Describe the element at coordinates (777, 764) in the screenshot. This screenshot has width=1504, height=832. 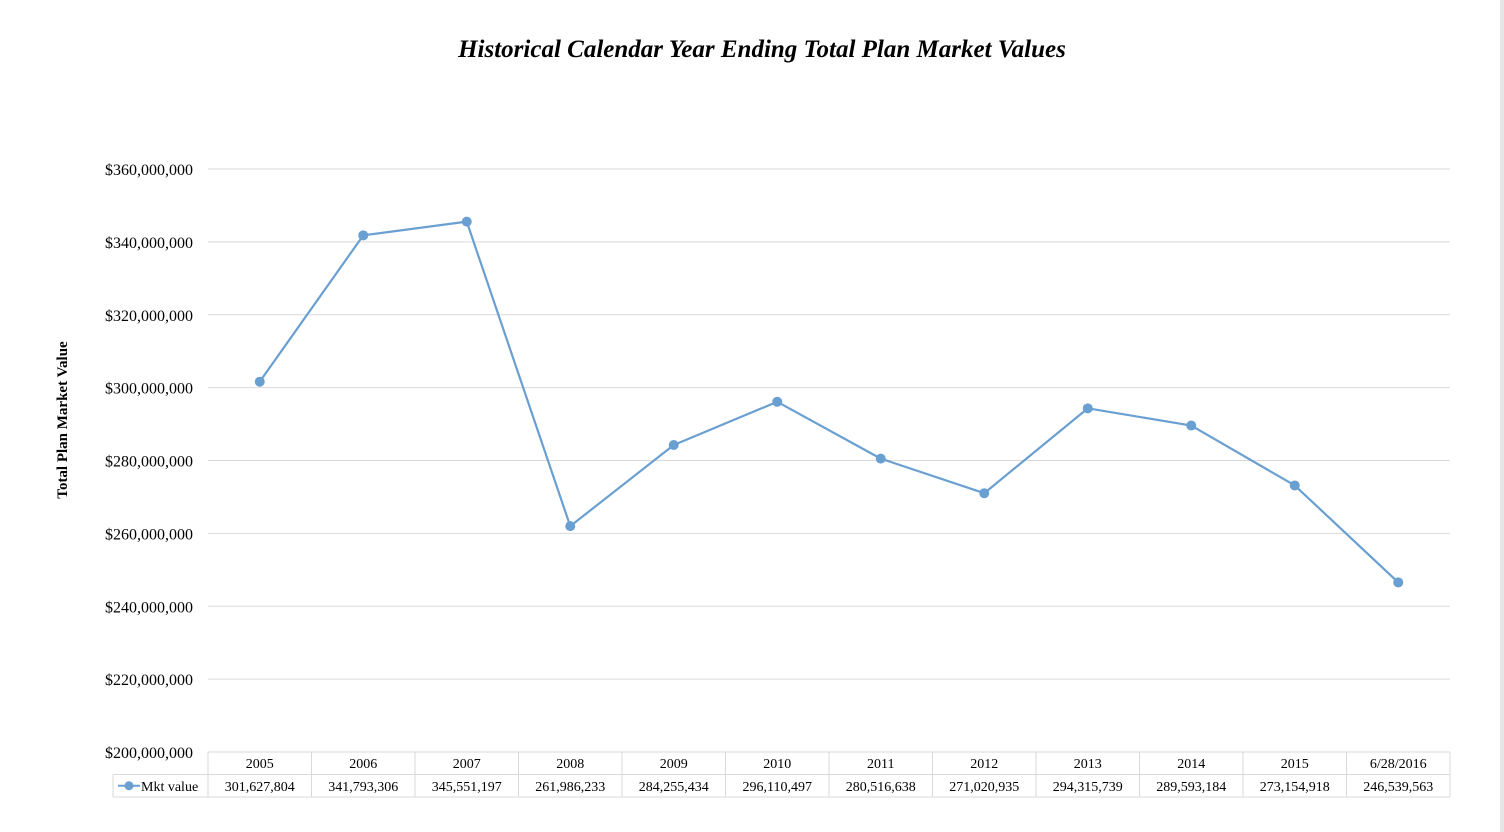
I see `x-tick-label: 2010` at that location.